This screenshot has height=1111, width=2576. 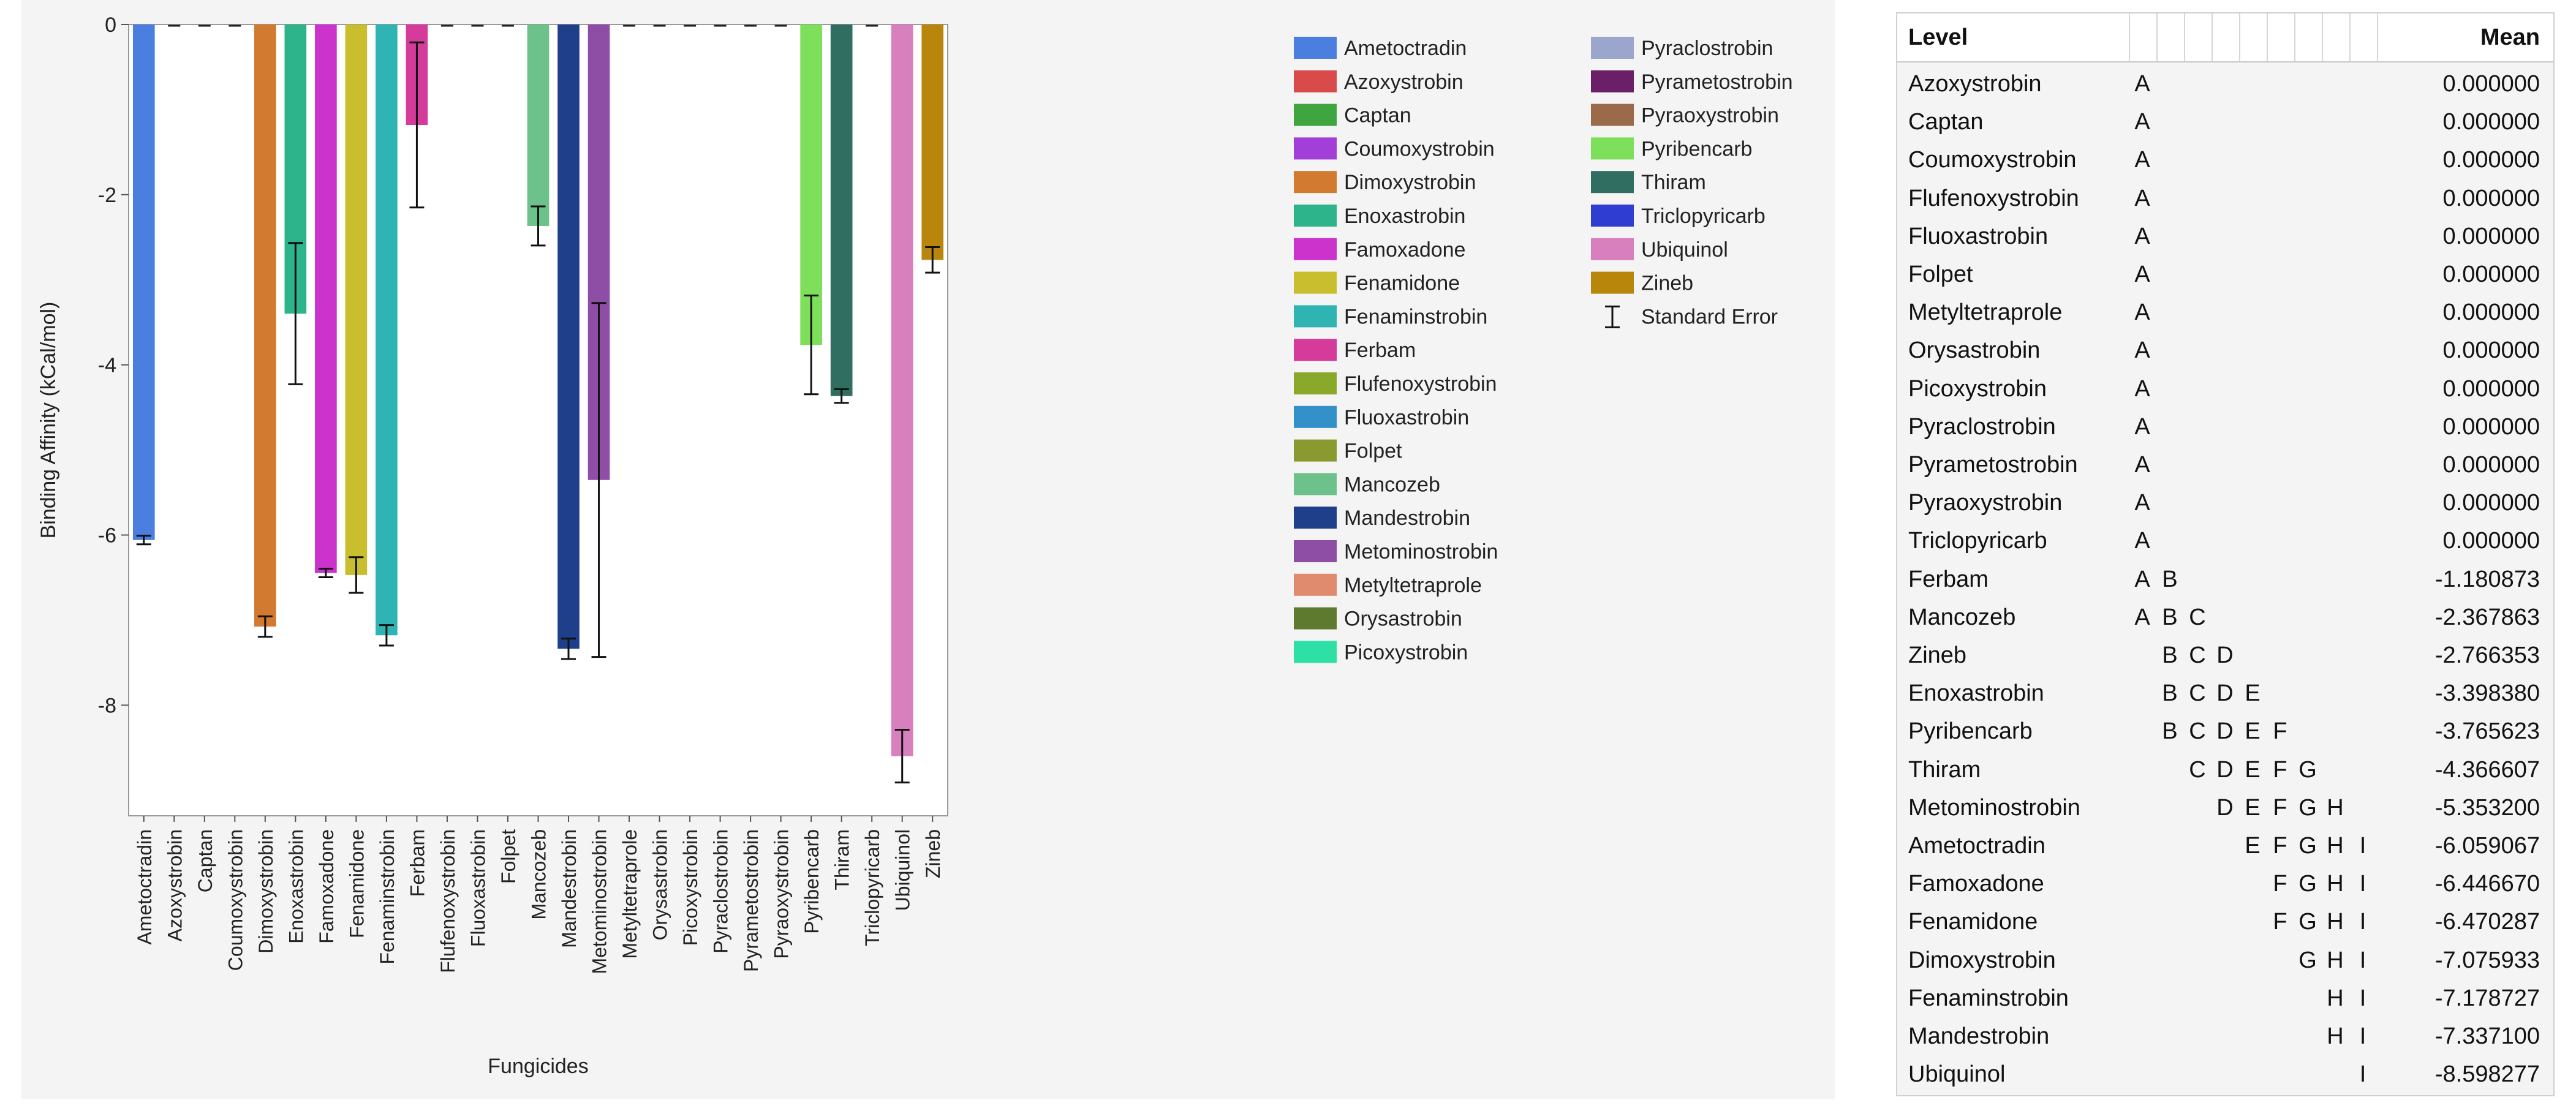 I want to click on y-tick-label: -2, so click(x=107, y=195).